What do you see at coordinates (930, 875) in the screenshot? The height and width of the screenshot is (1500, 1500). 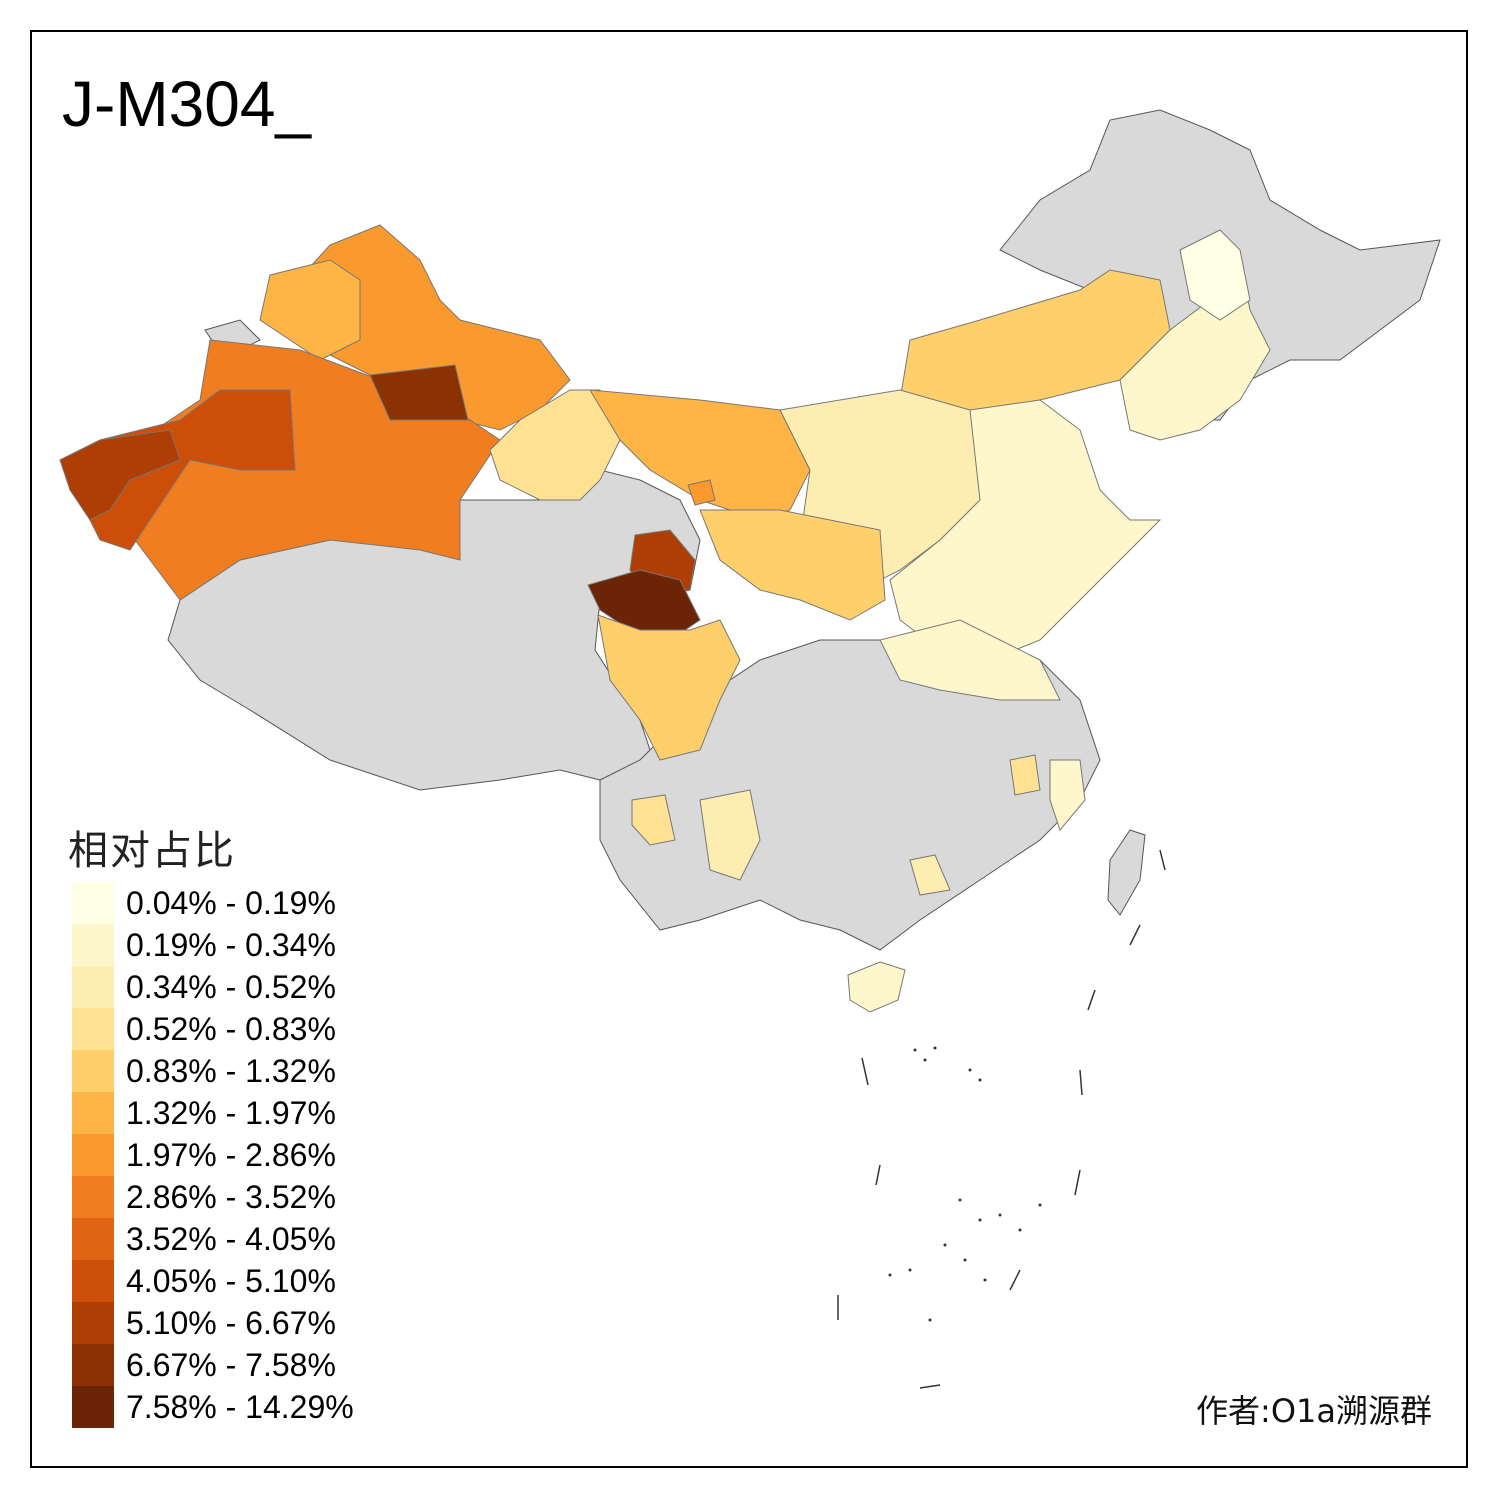 I see `region-guangxi` at bounding box center [930, 875].